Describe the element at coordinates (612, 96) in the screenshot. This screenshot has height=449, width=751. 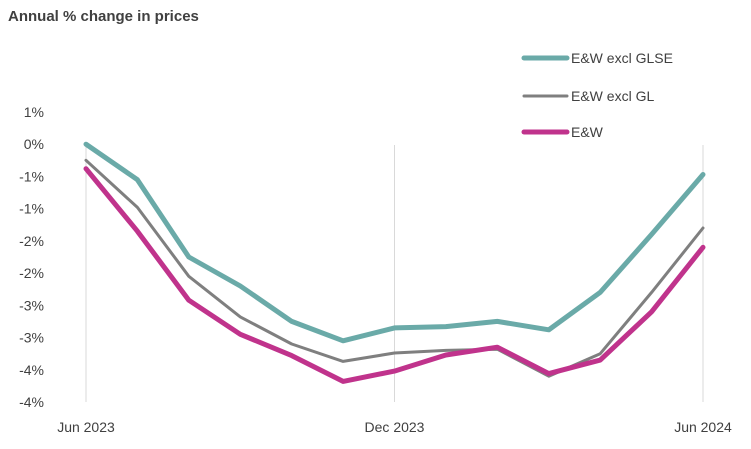
I see `legend-label: E&W excl GL` at that location.